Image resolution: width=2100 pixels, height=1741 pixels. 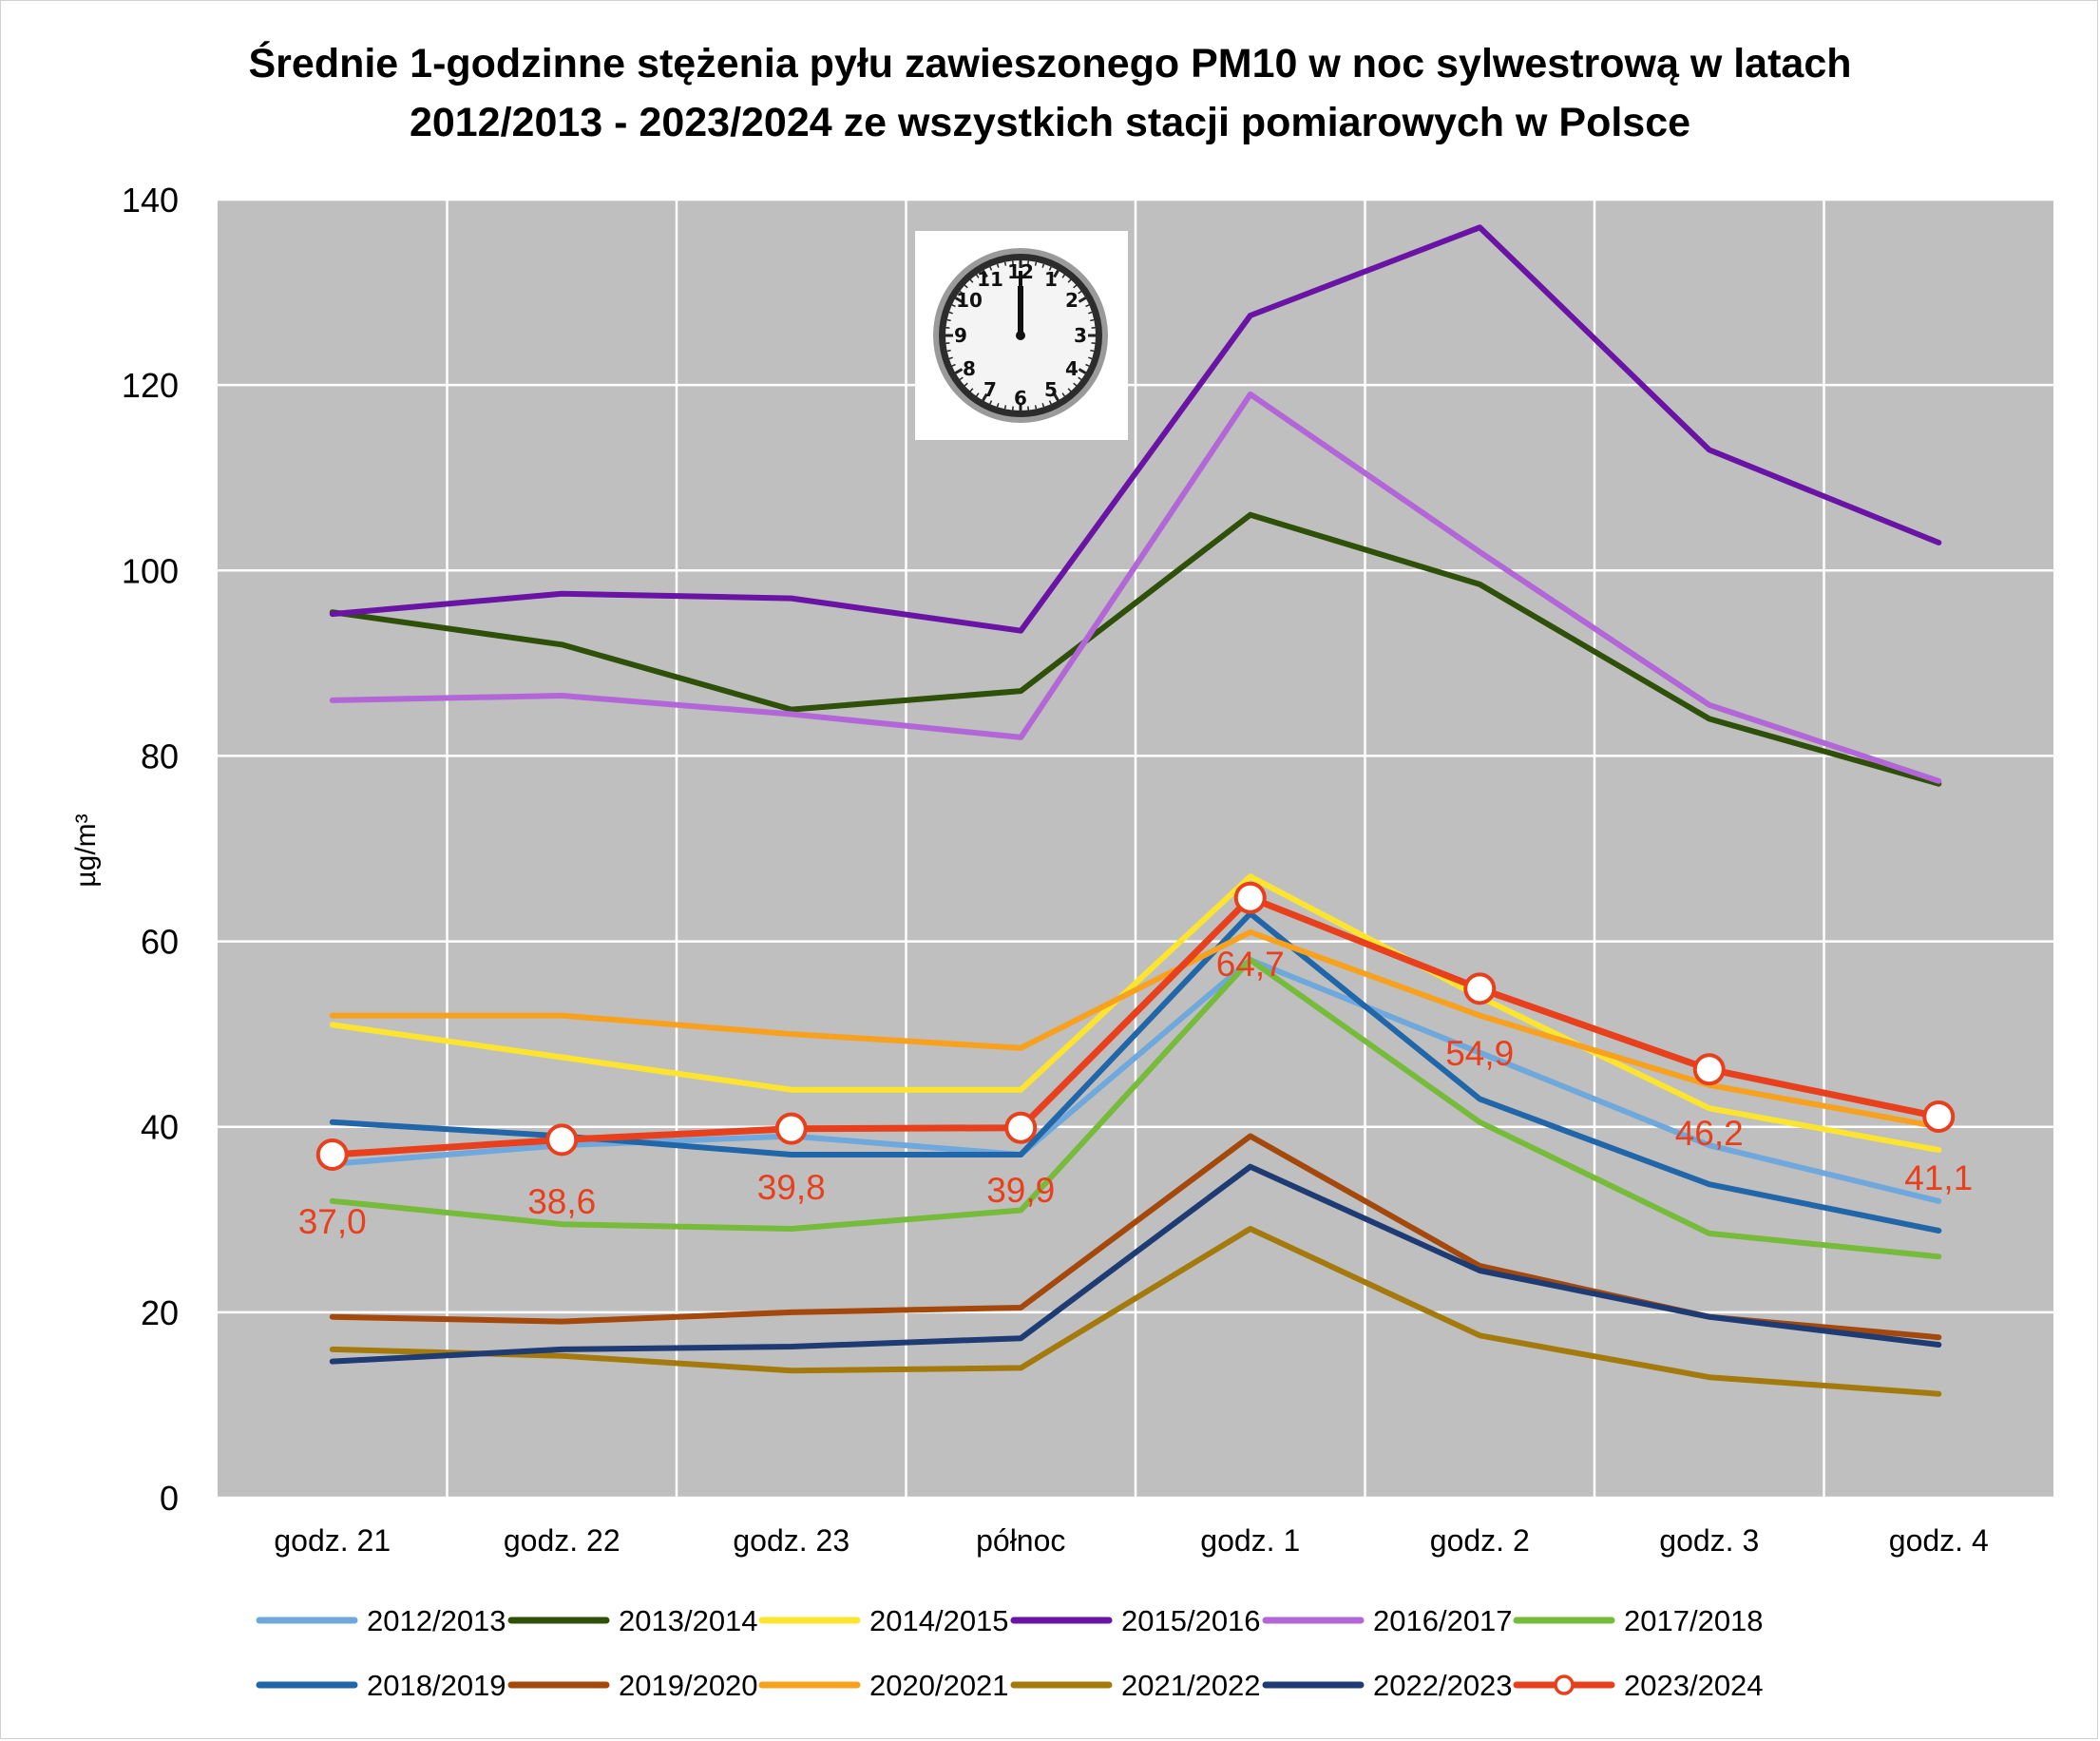 I want to click on legend-label: 2021/2022, so click(x=1191, y=1686).